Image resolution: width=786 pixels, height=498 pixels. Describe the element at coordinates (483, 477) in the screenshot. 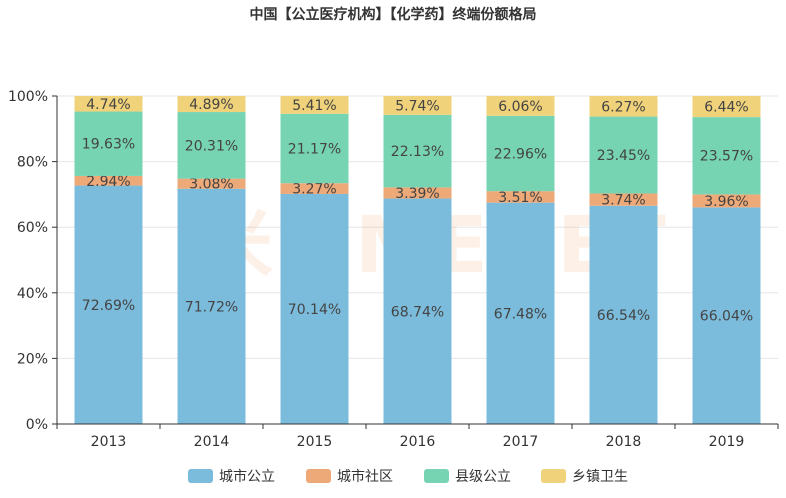

I see `legend-label: 县级公立` at that location.